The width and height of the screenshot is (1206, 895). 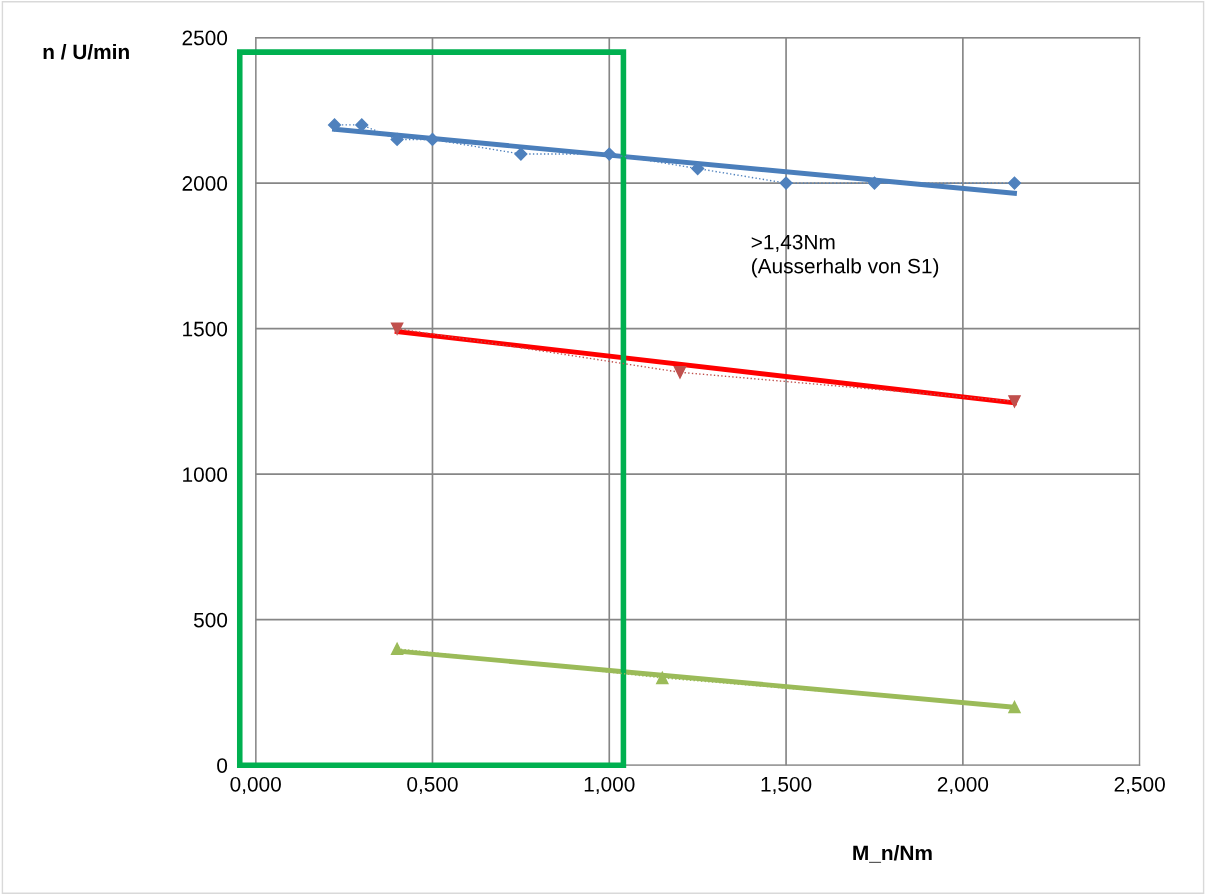 What do you see at coordinates (1139, 785) in the screenshot?
I see `x-tick-label: 2,500` at bounding box center [1139, 785].